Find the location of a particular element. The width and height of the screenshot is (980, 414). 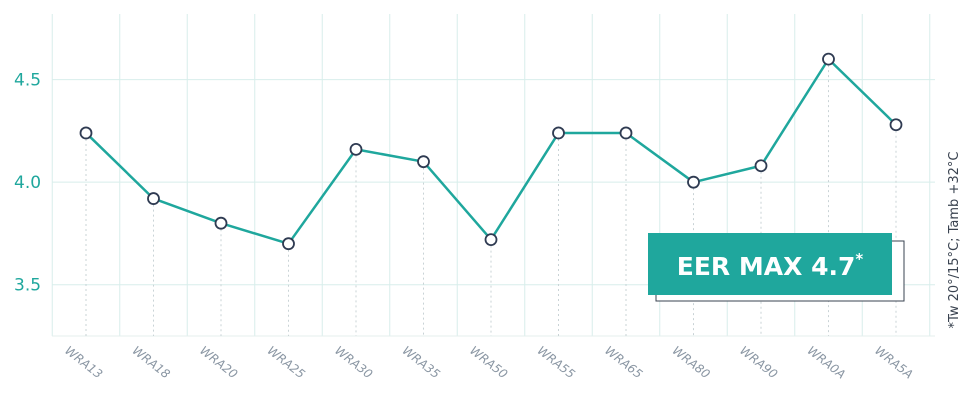

y-axis-ticks: 3.5 4.0 4.5 is located at coordinates (27, 183).